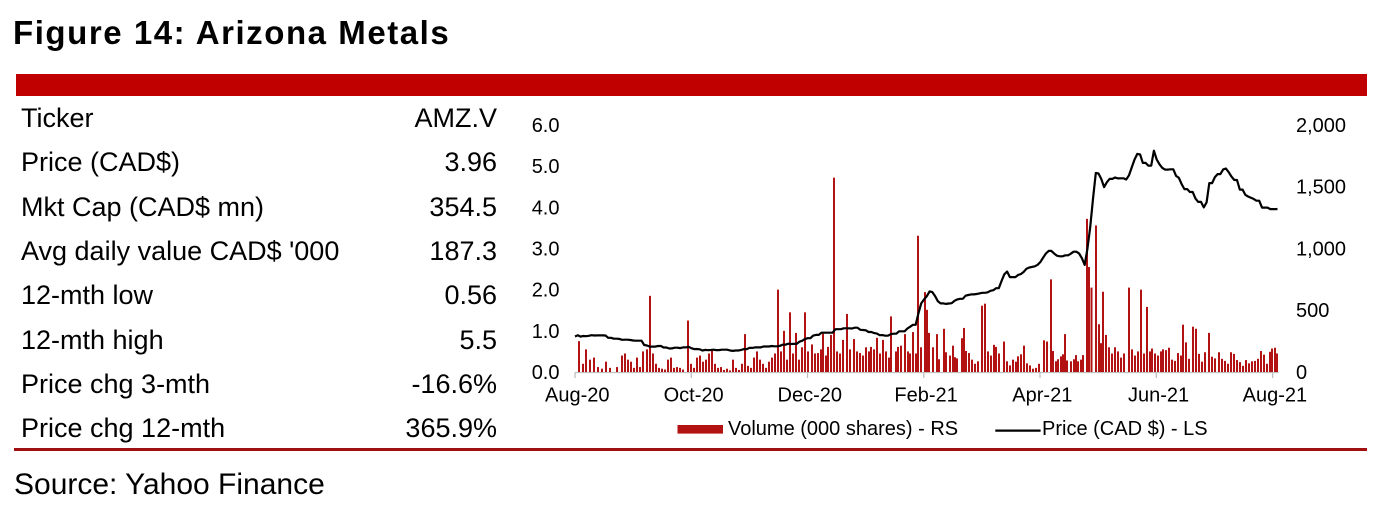 This screenshot has height=523, width=1390. Describe the element at coordinates (546, 250) in the screenshot. I see `svg-text: 3.0` at that location.